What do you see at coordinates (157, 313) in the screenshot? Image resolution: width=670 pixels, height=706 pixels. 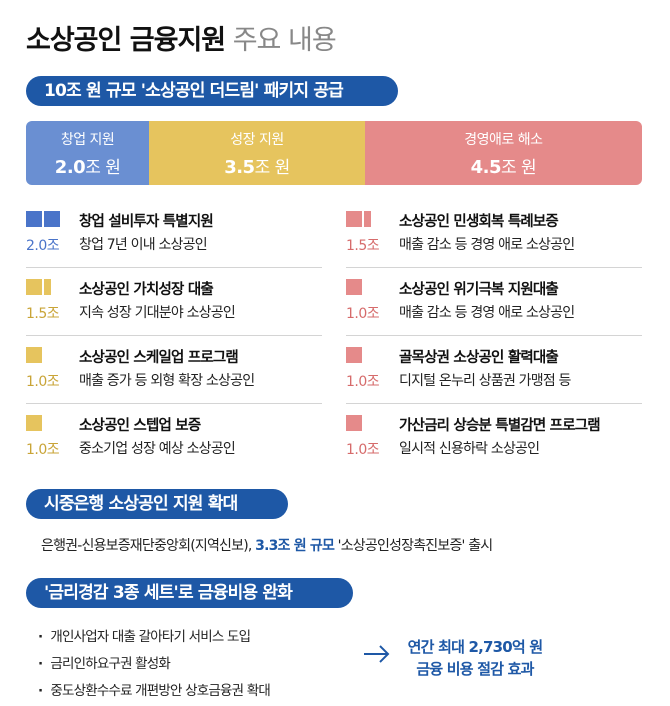 I see `item-description: 지속 성장 기대분야 소상공인` at bounding box center [157, 313].